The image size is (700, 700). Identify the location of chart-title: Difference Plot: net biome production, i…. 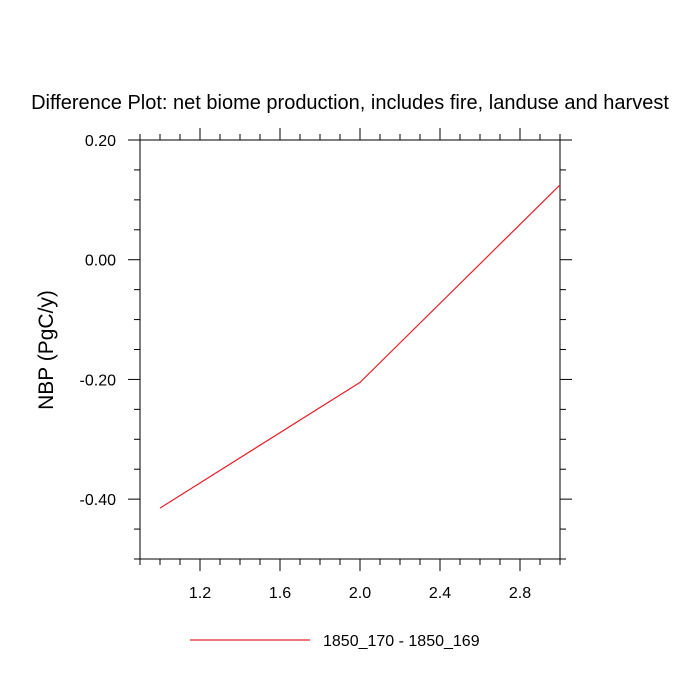
(350, 103).